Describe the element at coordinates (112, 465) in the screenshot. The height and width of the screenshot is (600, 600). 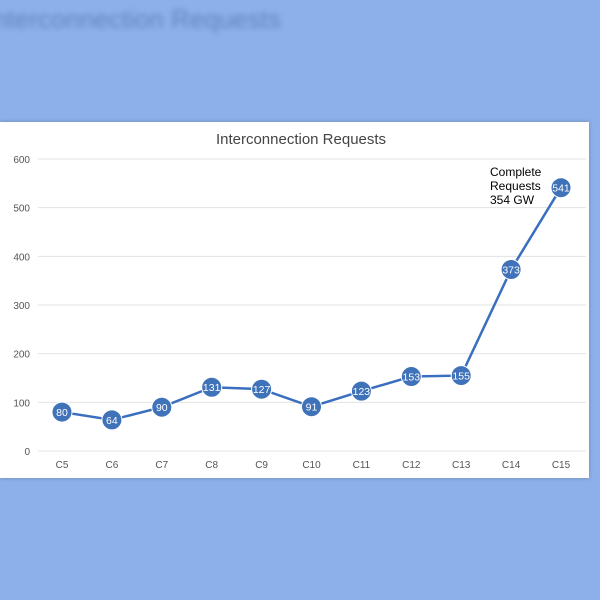
I see `x-tick-label: C6` at that location.